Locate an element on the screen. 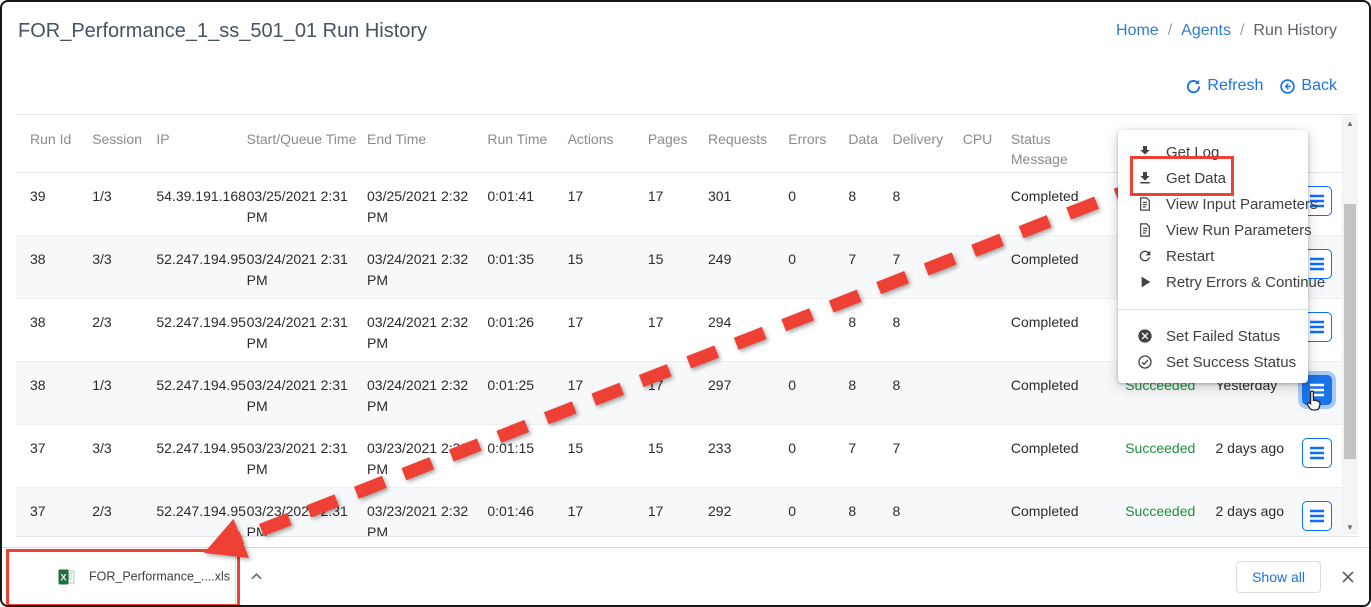  download-chip: X FOR_Performance_....xls is located at coordinates (160, 576).